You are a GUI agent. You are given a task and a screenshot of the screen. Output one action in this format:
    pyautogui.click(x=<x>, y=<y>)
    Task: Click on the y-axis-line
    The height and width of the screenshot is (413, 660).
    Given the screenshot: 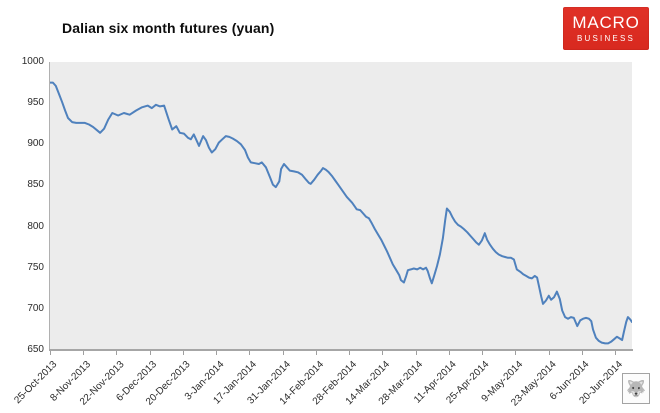 What is the action you would take?
    pyautogui.click(x=49, y=206)
    